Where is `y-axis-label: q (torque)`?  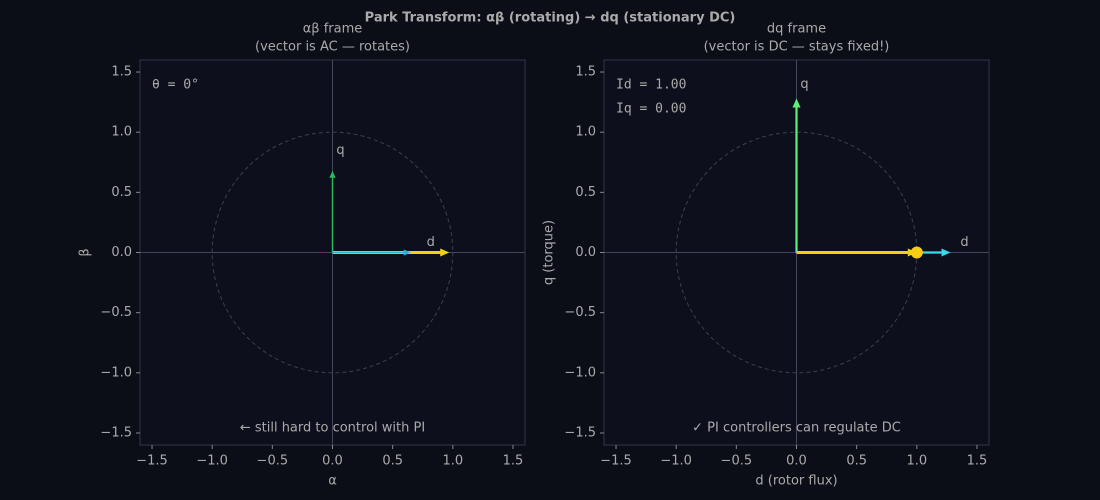
y-axis-label: q (torque) is located at coordinates (549, 252).